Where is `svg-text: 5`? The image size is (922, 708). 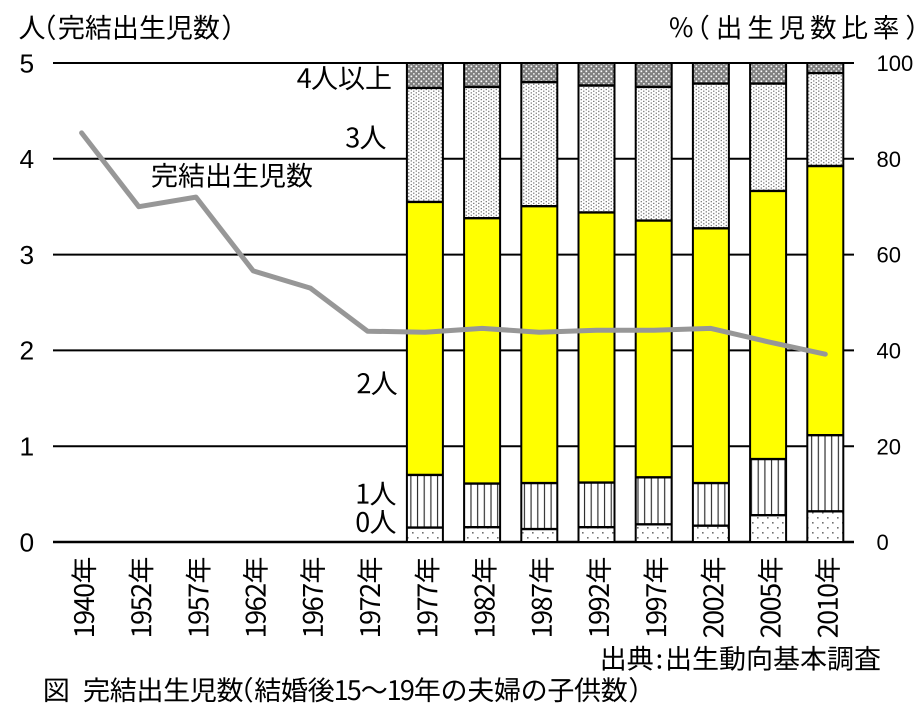 svg-text: 5 is located at coordinates (27, 63).